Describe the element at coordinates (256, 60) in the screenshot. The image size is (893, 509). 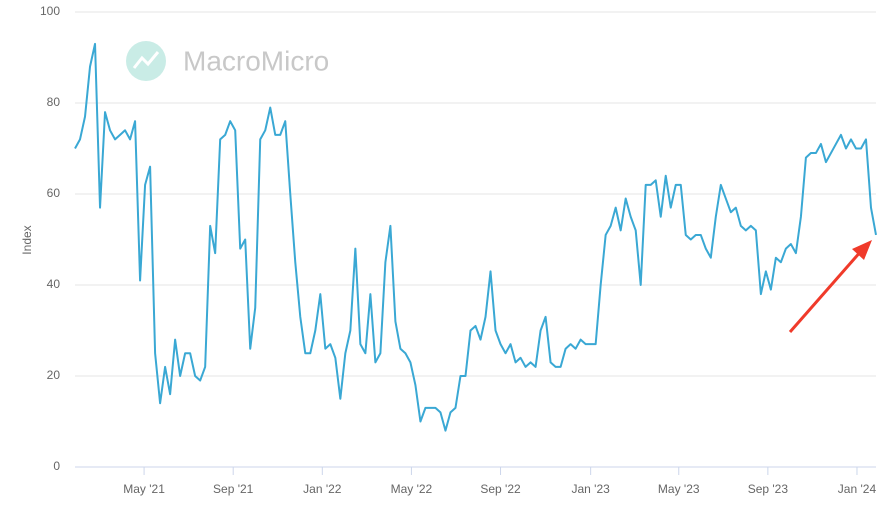
I see `watermark: MacroMicro` at that location.